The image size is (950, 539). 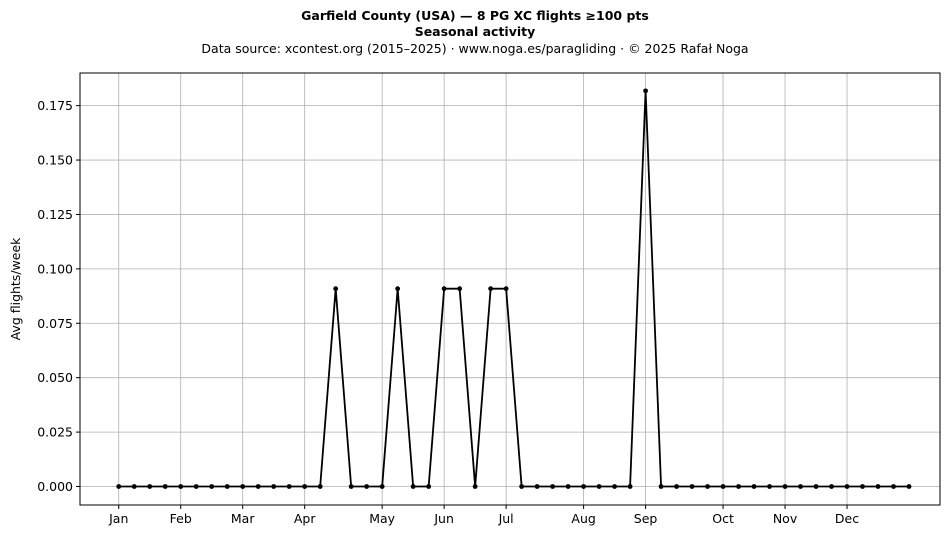 I want to click on y-tick-label: 0.150, so click(x=55, y=160).